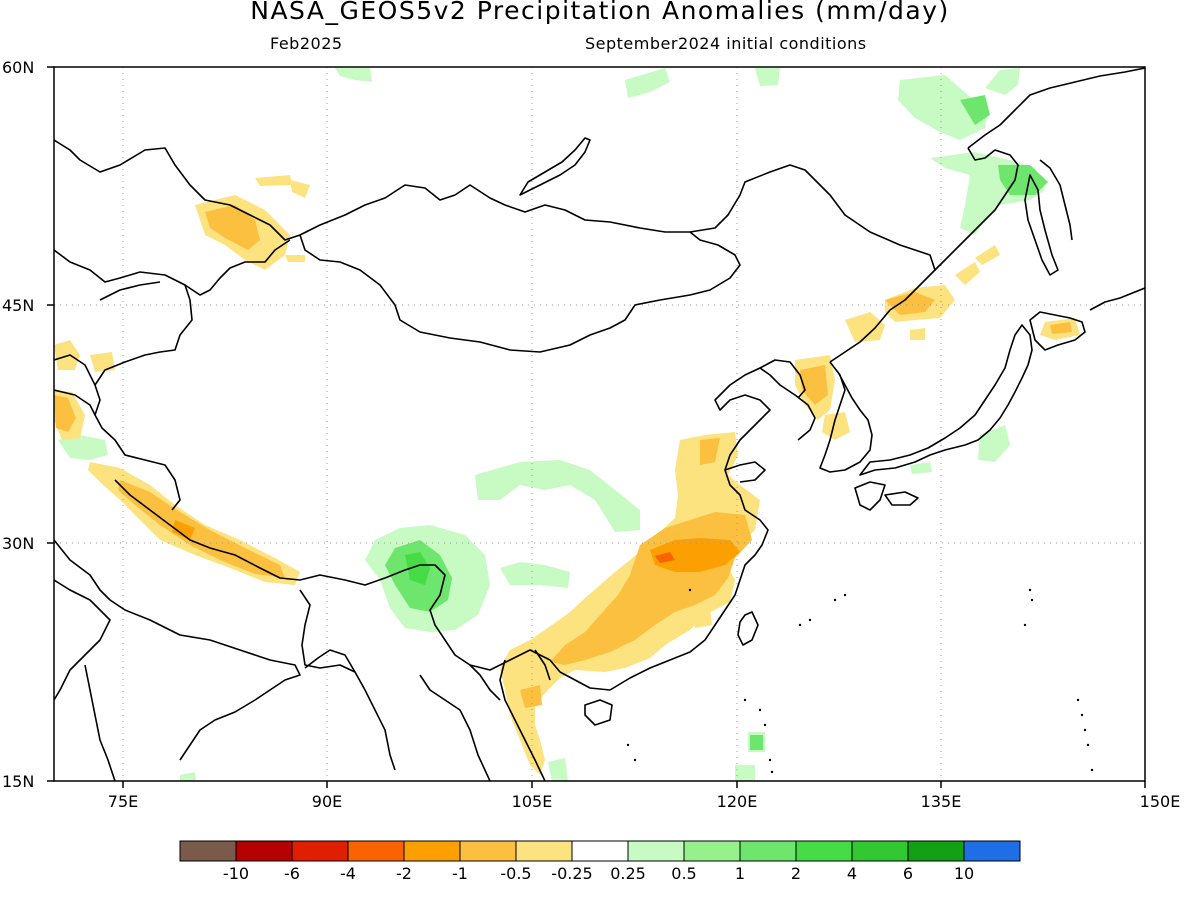 Image resolution: width=1200 pixels, height=900 pixels. Describe the element at coordinates (737, 801) in the screenshot. I see `lon-label-120e: 120E` at that location.